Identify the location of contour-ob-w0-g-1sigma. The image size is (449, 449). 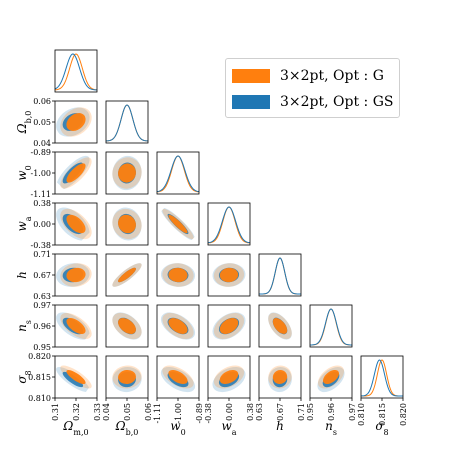
(127, 173).